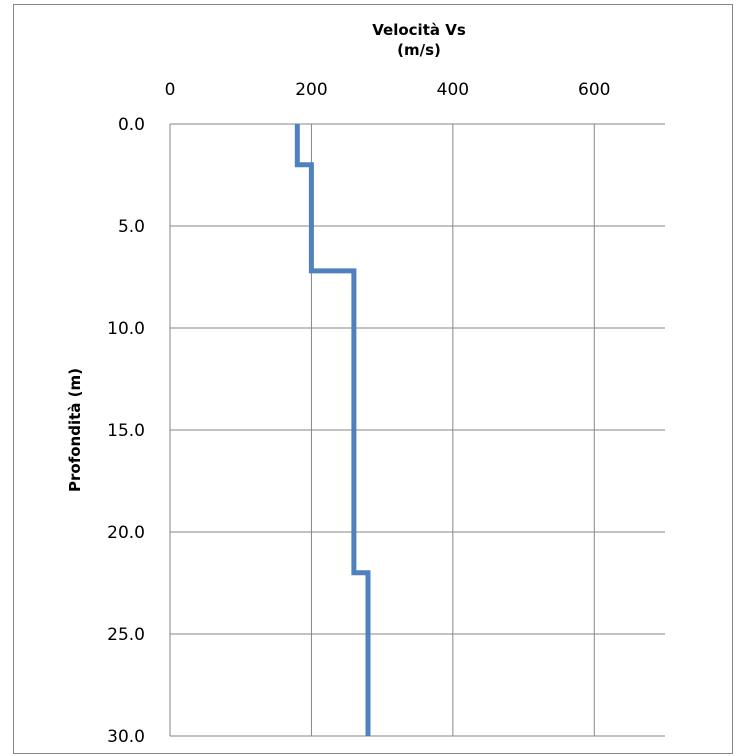 This screenshot has width=736, height=756. What do you see at coordinates (311, 90) in the screenshot?
I see `x-tick-label-200: 200` at bounding box center [311, 90].